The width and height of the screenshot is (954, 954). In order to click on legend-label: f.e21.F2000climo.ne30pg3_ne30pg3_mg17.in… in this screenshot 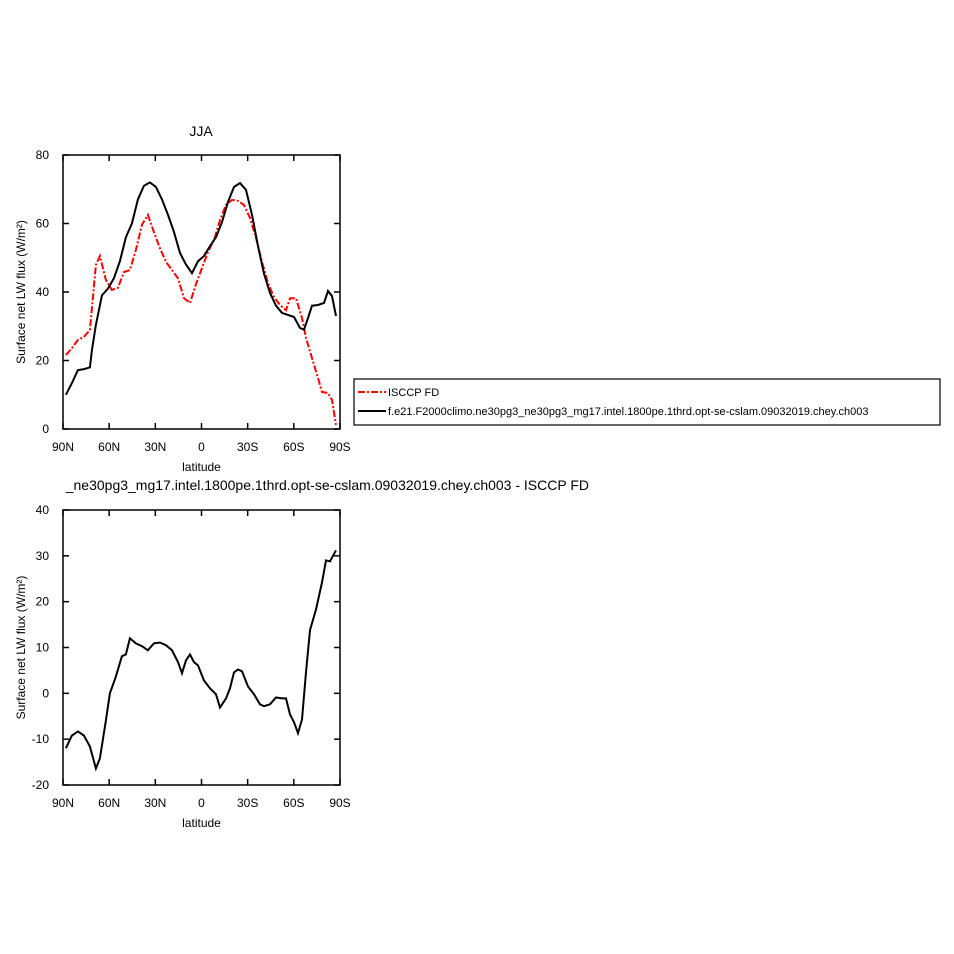, I will do `click(628, 412)`.